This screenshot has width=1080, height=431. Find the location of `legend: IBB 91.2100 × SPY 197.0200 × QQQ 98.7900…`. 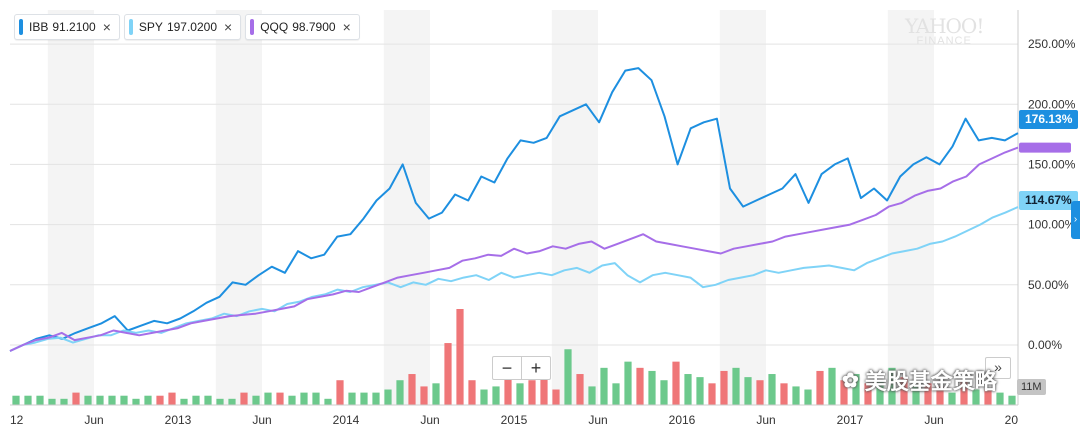

legend: IBB 91.2100 × SPY 197.0200 × QQQ 98.7900… is located at coordinates (187, 27).